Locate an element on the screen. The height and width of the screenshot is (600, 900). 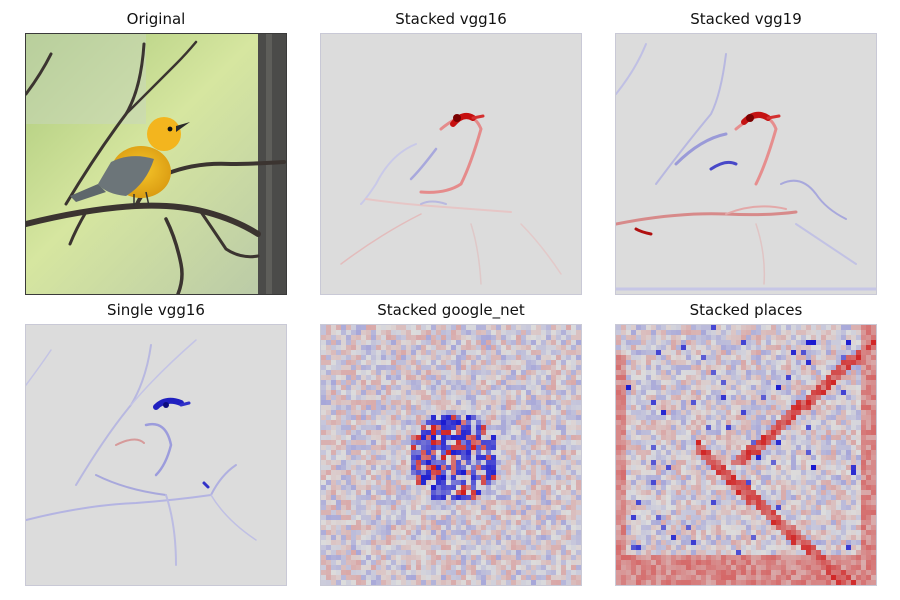
original-photo is located at coordinates (156, 164).